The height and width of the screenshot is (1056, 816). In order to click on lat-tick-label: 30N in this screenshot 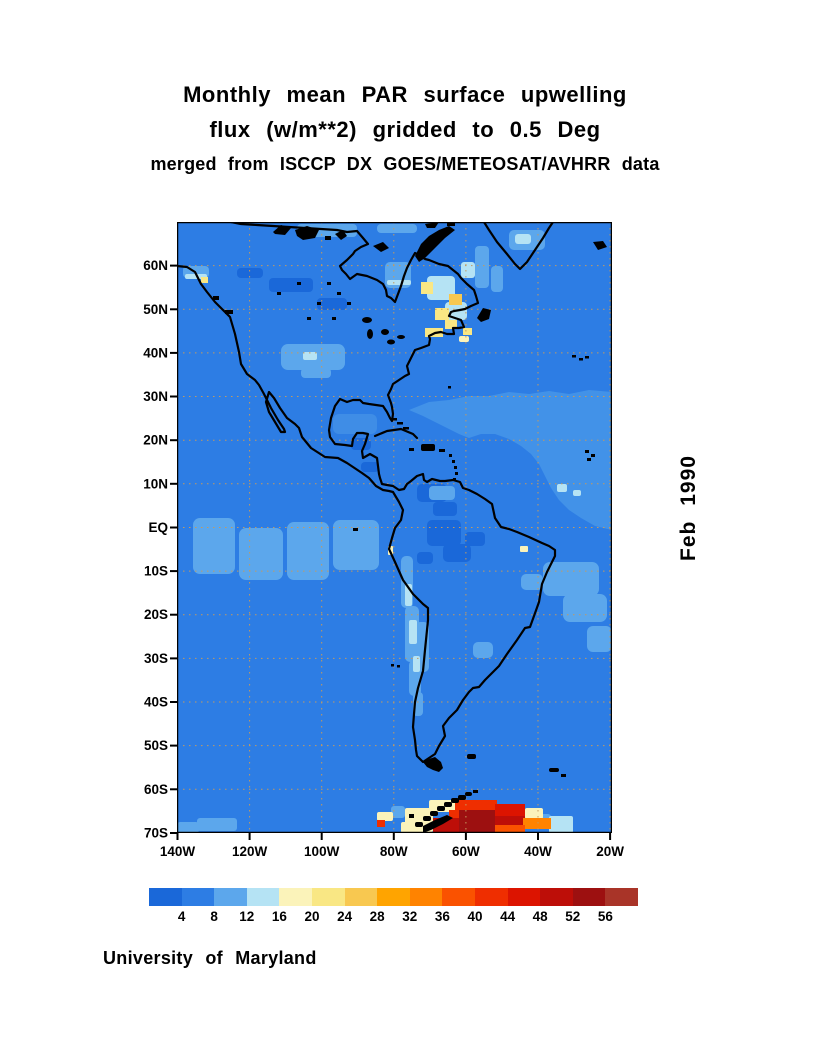, I will do `click(155, 396)`.